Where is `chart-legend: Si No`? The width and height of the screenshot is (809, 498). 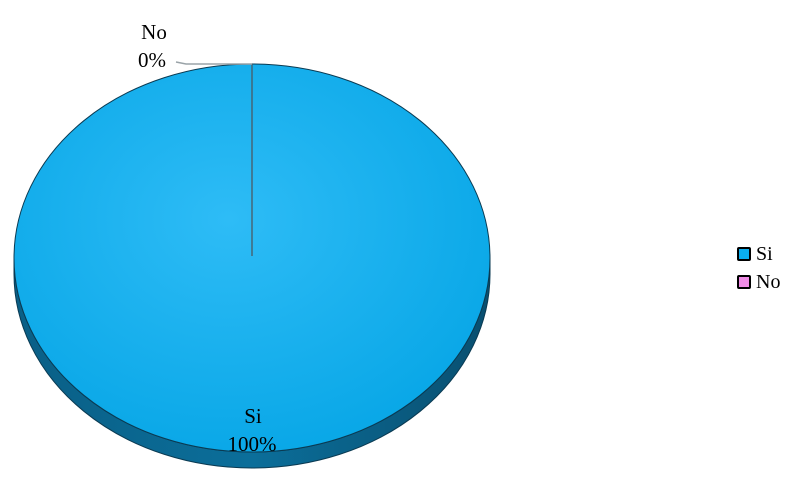 chart-legend: Si No is located at coordinates (758, 268).